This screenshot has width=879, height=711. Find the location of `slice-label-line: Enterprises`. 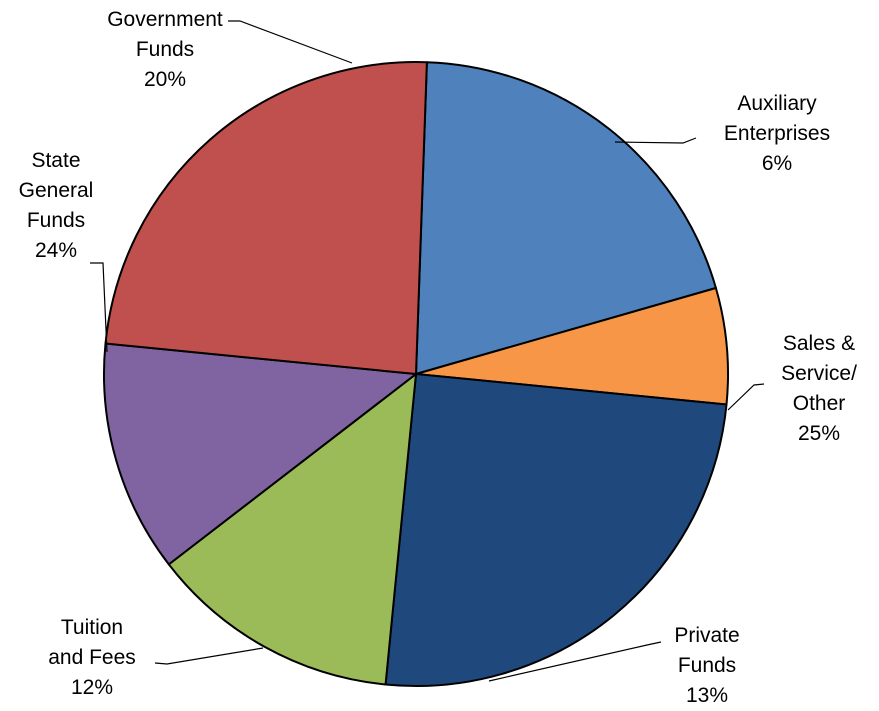

slice-label-line: Enterprises is located at coordinates (777, 133).